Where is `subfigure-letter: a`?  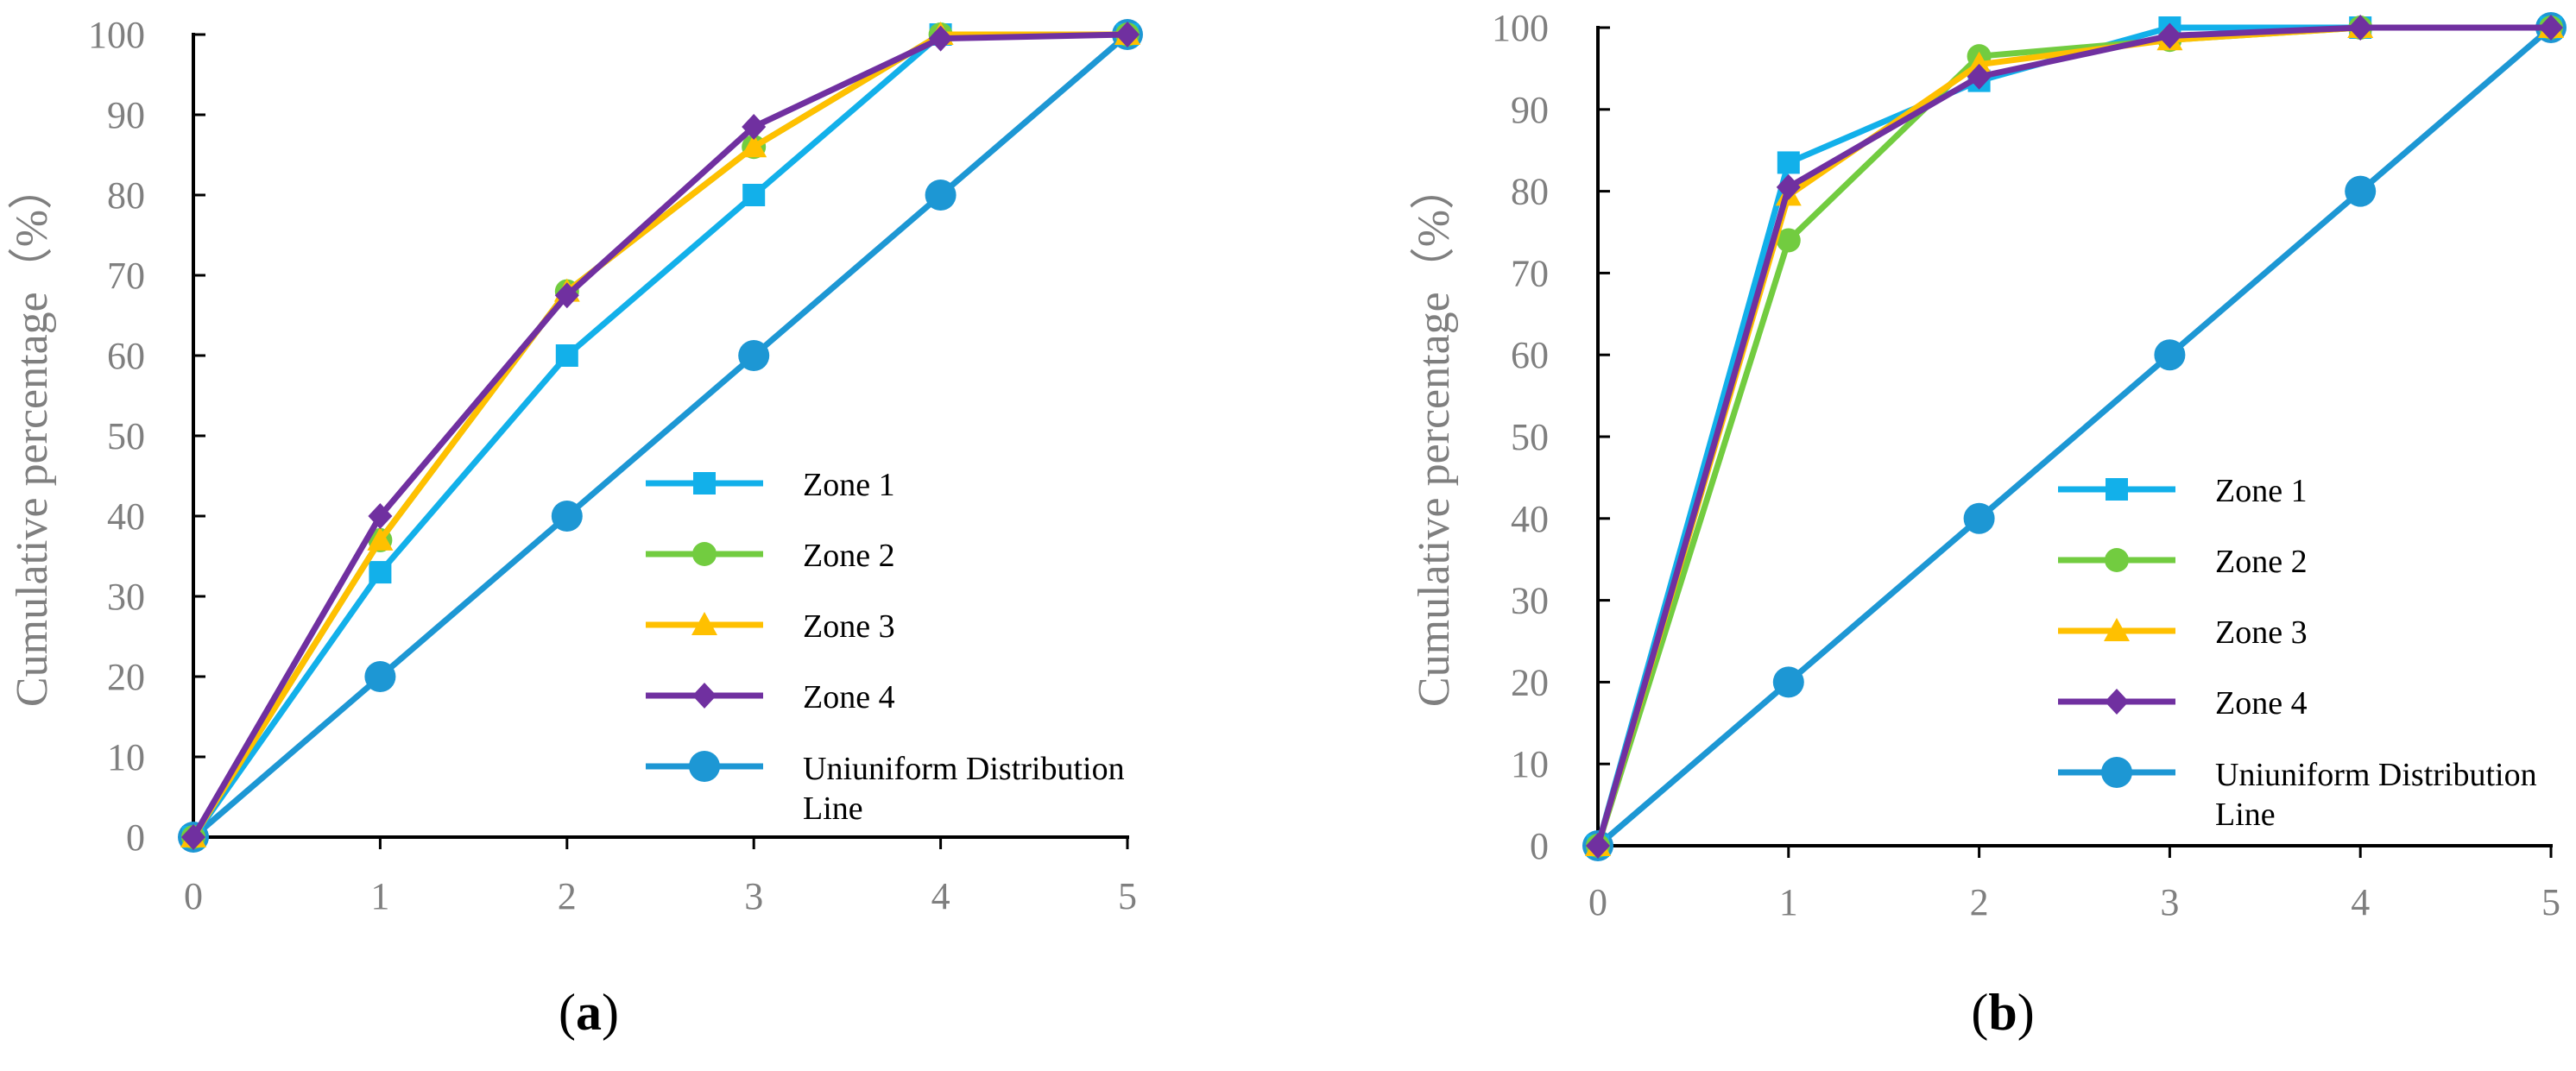
subfigure-letter: a is located at coordinates (589, 1013).